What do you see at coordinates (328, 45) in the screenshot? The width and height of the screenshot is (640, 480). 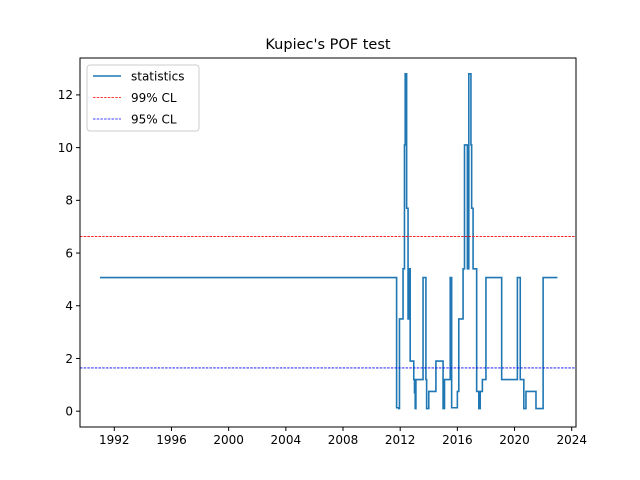 I see `chart-title: Kupiec's POF test` at bounding box center [328, 45].